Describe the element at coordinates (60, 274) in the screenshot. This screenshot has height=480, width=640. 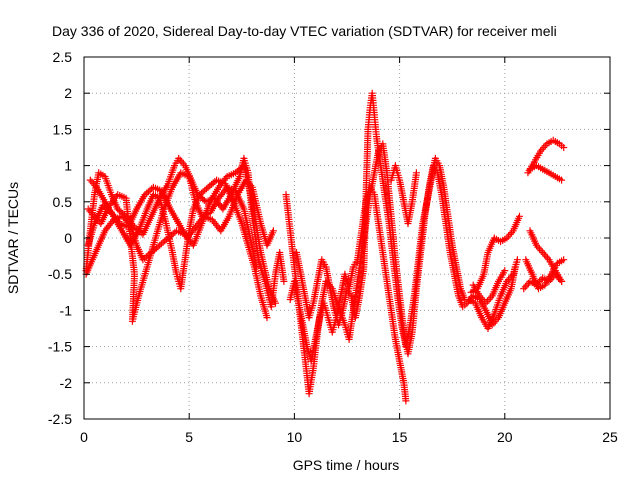
I see `y-tick-label: -0.5` at that location.